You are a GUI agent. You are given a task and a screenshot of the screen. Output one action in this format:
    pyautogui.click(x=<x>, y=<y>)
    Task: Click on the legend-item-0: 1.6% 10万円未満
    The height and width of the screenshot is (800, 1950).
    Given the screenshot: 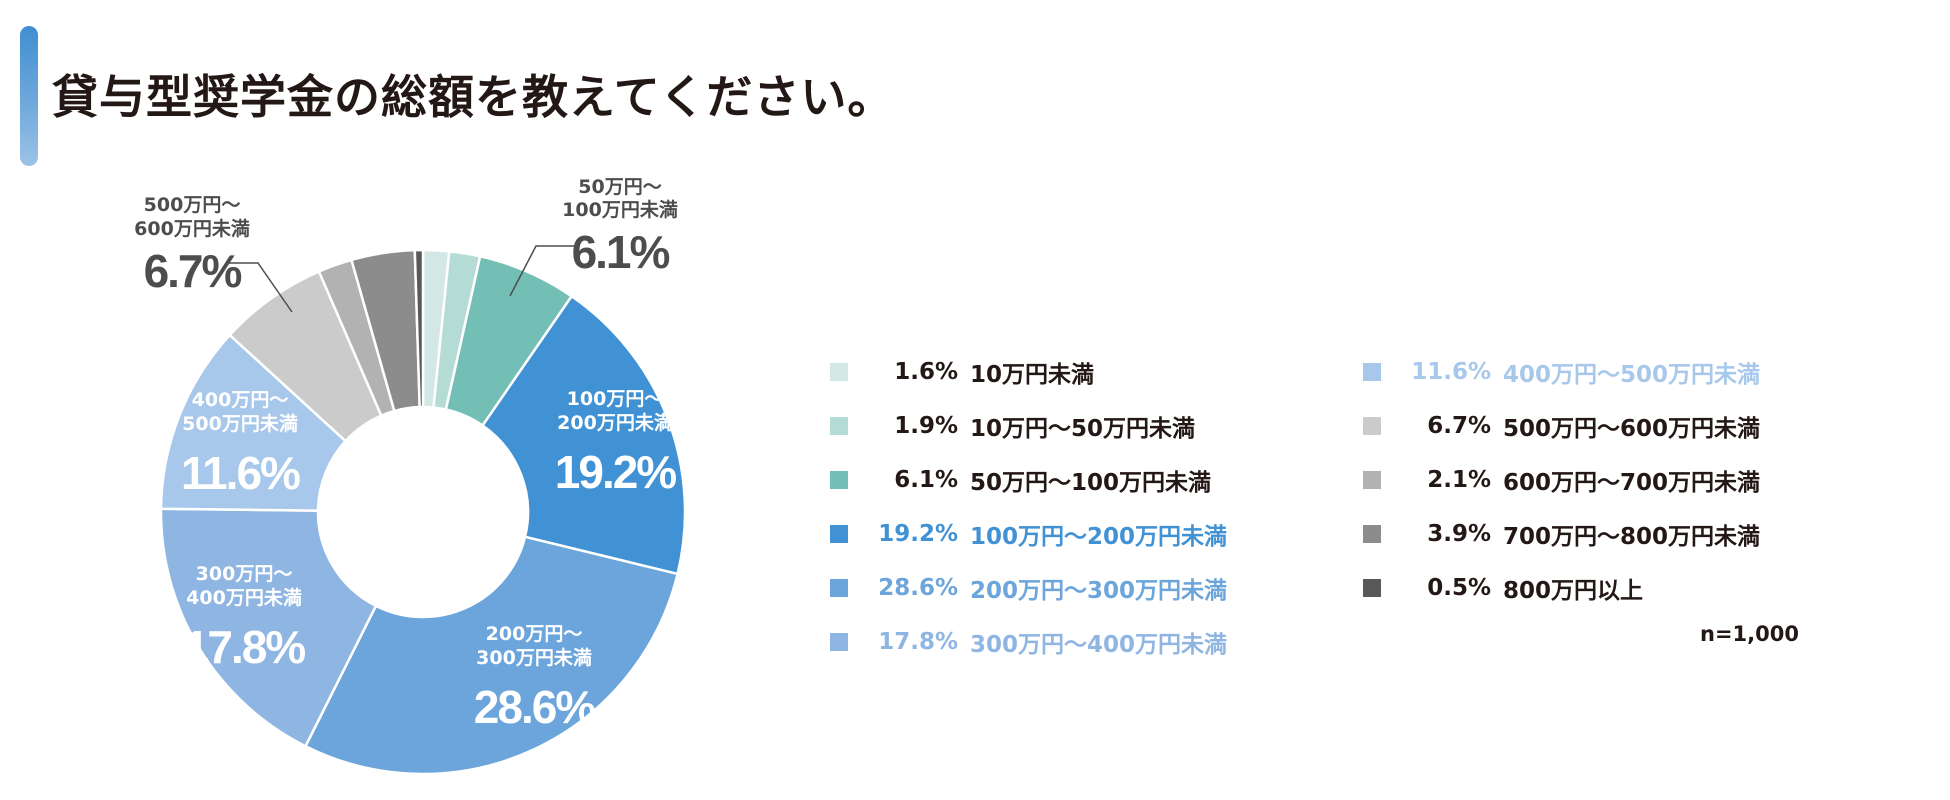 What is the action you would take?
    pyautogui.click(x=1028, y=372)
    